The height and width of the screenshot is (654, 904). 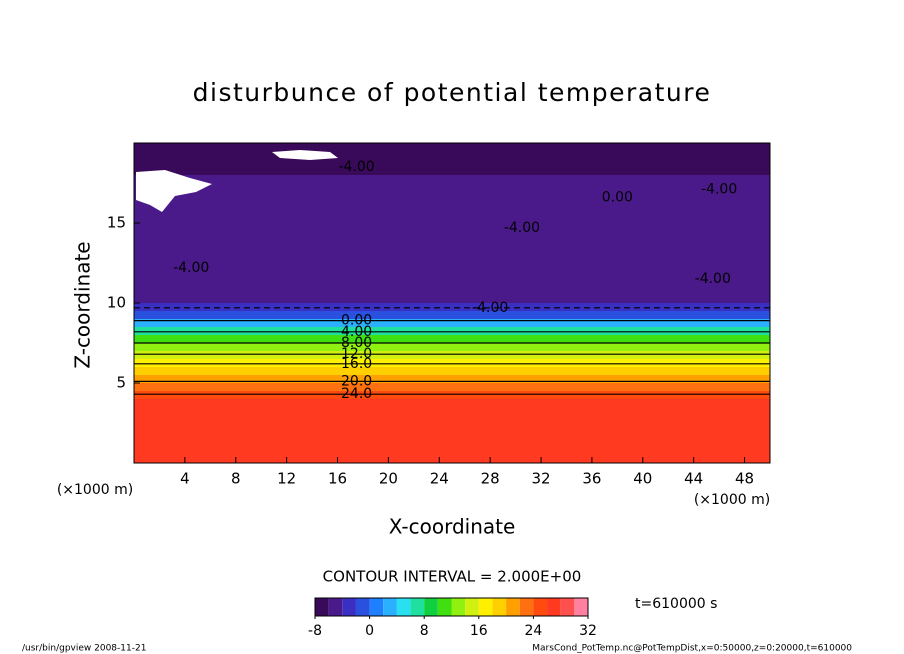 What do you see at coordinates (439, 479) in the screenshot?
I see `x-tick-label: 24` at bounding box center [439, 479].